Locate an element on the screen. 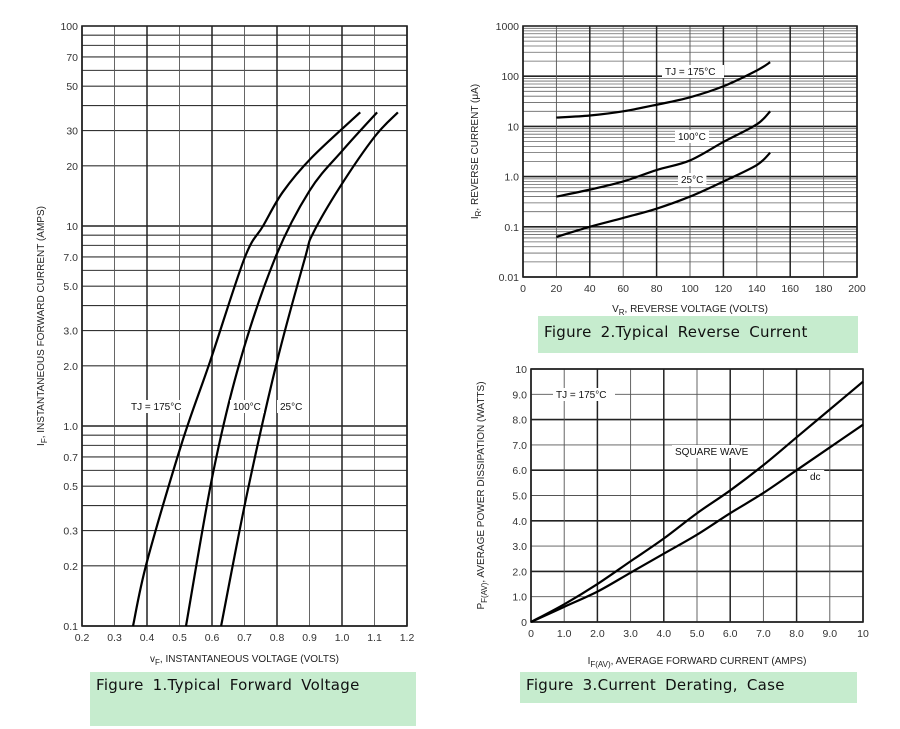  y-axis-label-part: F is located at coordinates (44, 440).